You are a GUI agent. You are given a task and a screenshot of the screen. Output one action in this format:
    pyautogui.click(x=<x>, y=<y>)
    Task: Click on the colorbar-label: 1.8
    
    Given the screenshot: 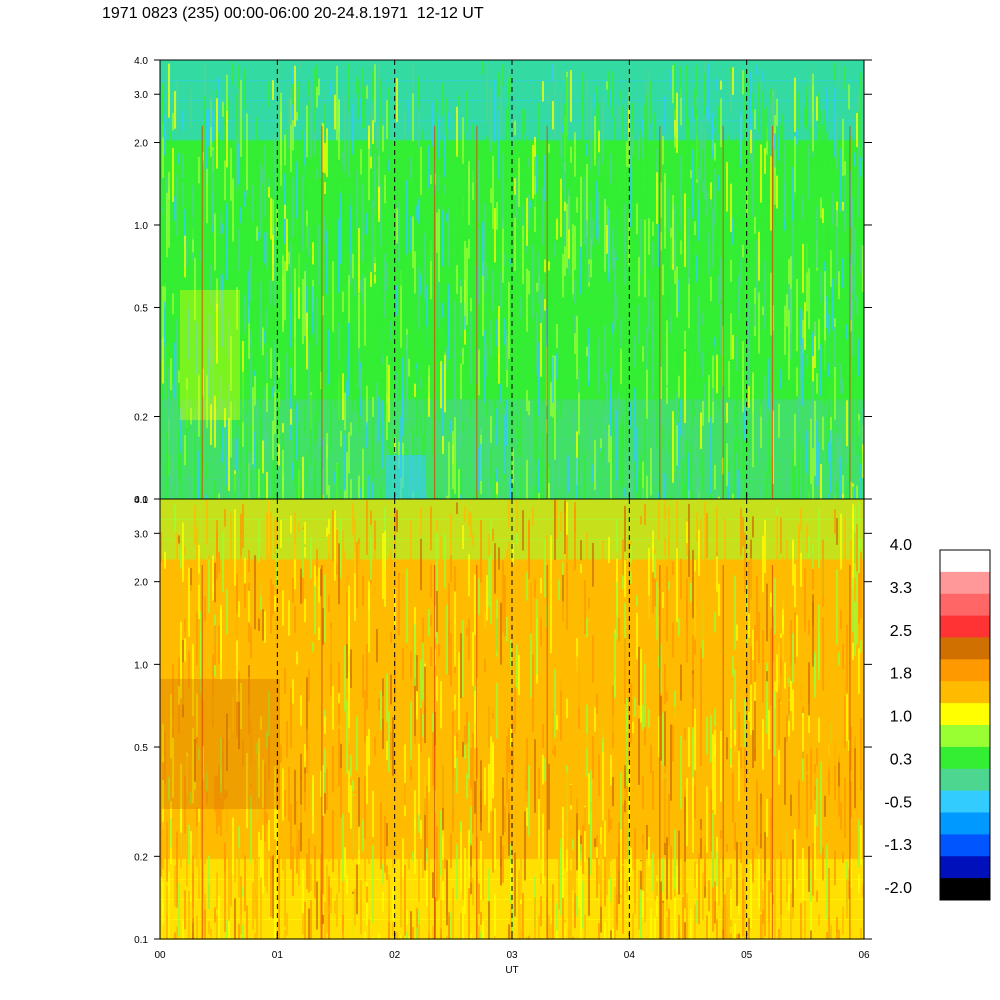 What is the action you would take?
    pyautogui.click(x=901, y=674)
    